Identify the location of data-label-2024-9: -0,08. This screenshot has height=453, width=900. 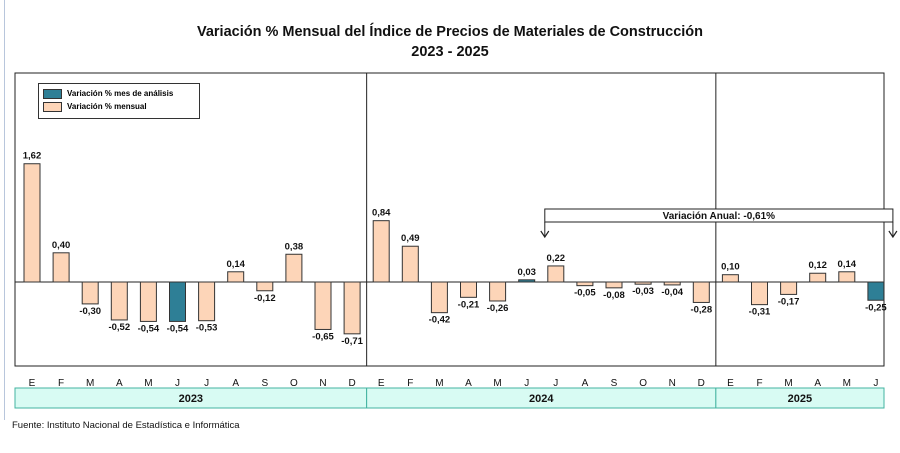
(614, 295).